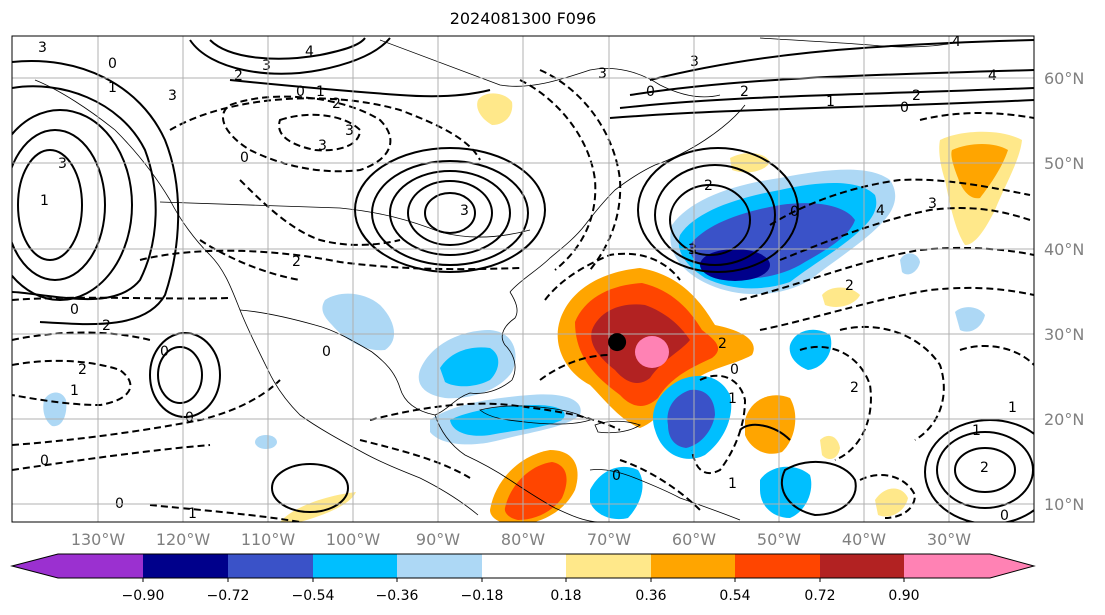 The image size is (1105, 615). Describe the element at coordinates (268, 539) in the screenshot. I see `lon-label: 110°W` at that location.